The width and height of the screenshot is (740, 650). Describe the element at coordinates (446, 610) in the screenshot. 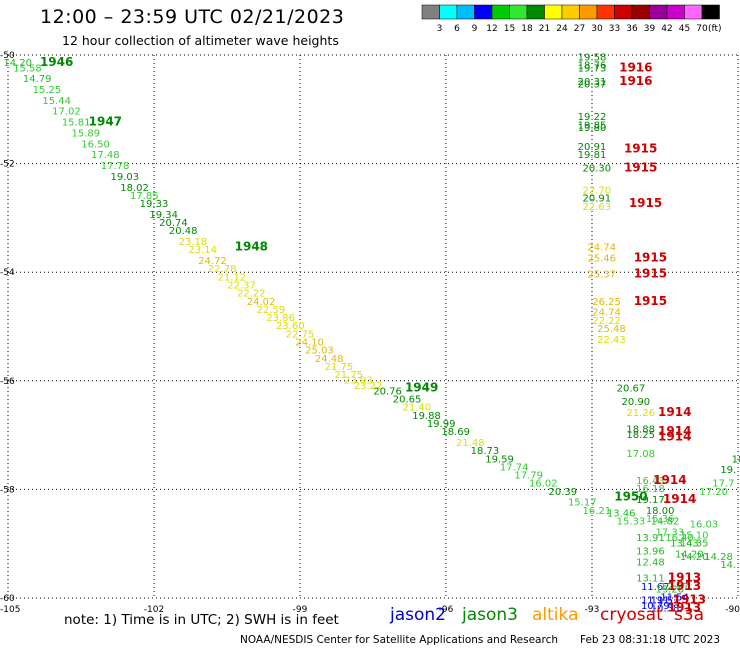

I see `x-tick-label: -96` at that location.